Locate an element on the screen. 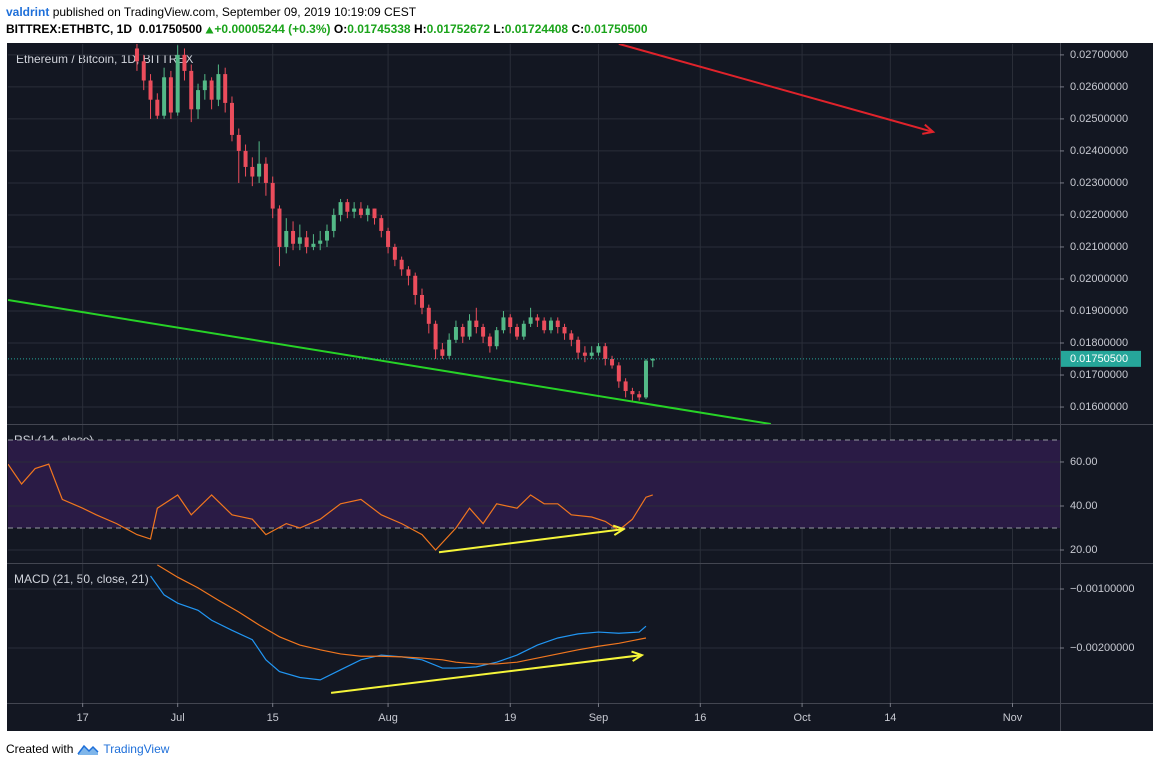 The height and width of the screenshot is (768, 1153). y-tick-label: 0.01700000 is located at coordinates (1099, 375).